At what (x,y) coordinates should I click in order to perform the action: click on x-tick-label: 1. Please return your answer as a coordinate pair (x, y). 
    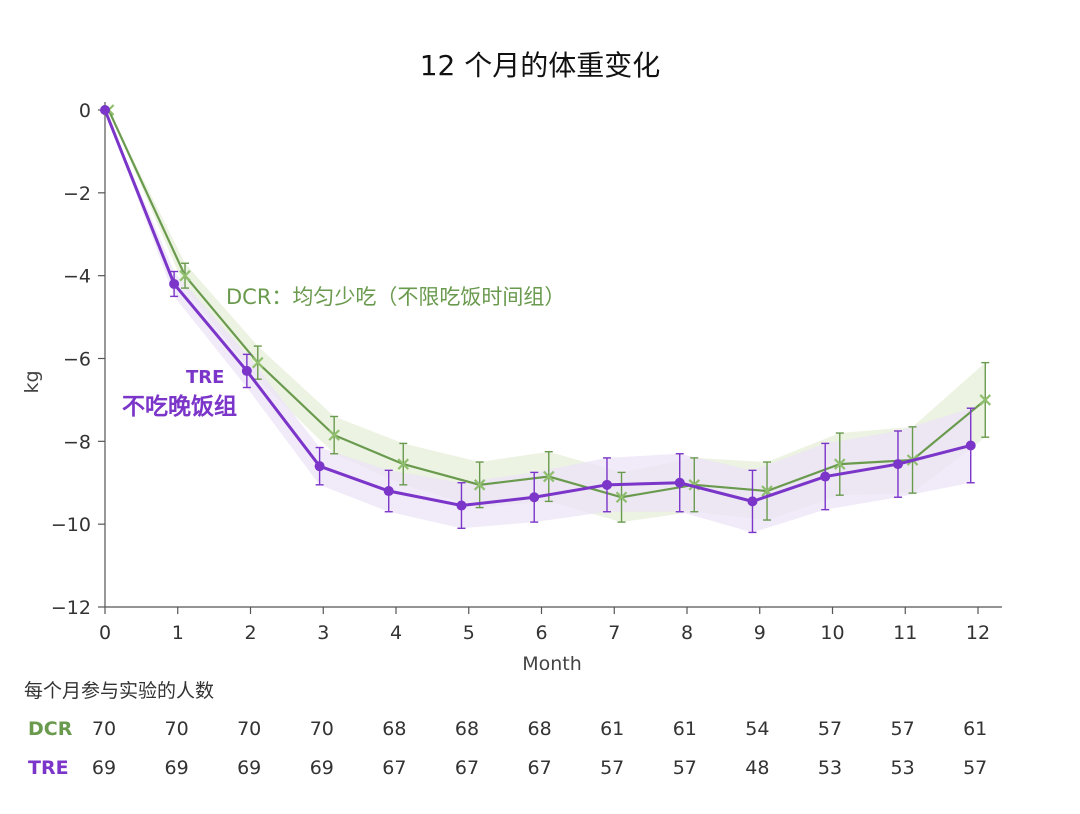
    Looking at the image, I should click on (178, 633).